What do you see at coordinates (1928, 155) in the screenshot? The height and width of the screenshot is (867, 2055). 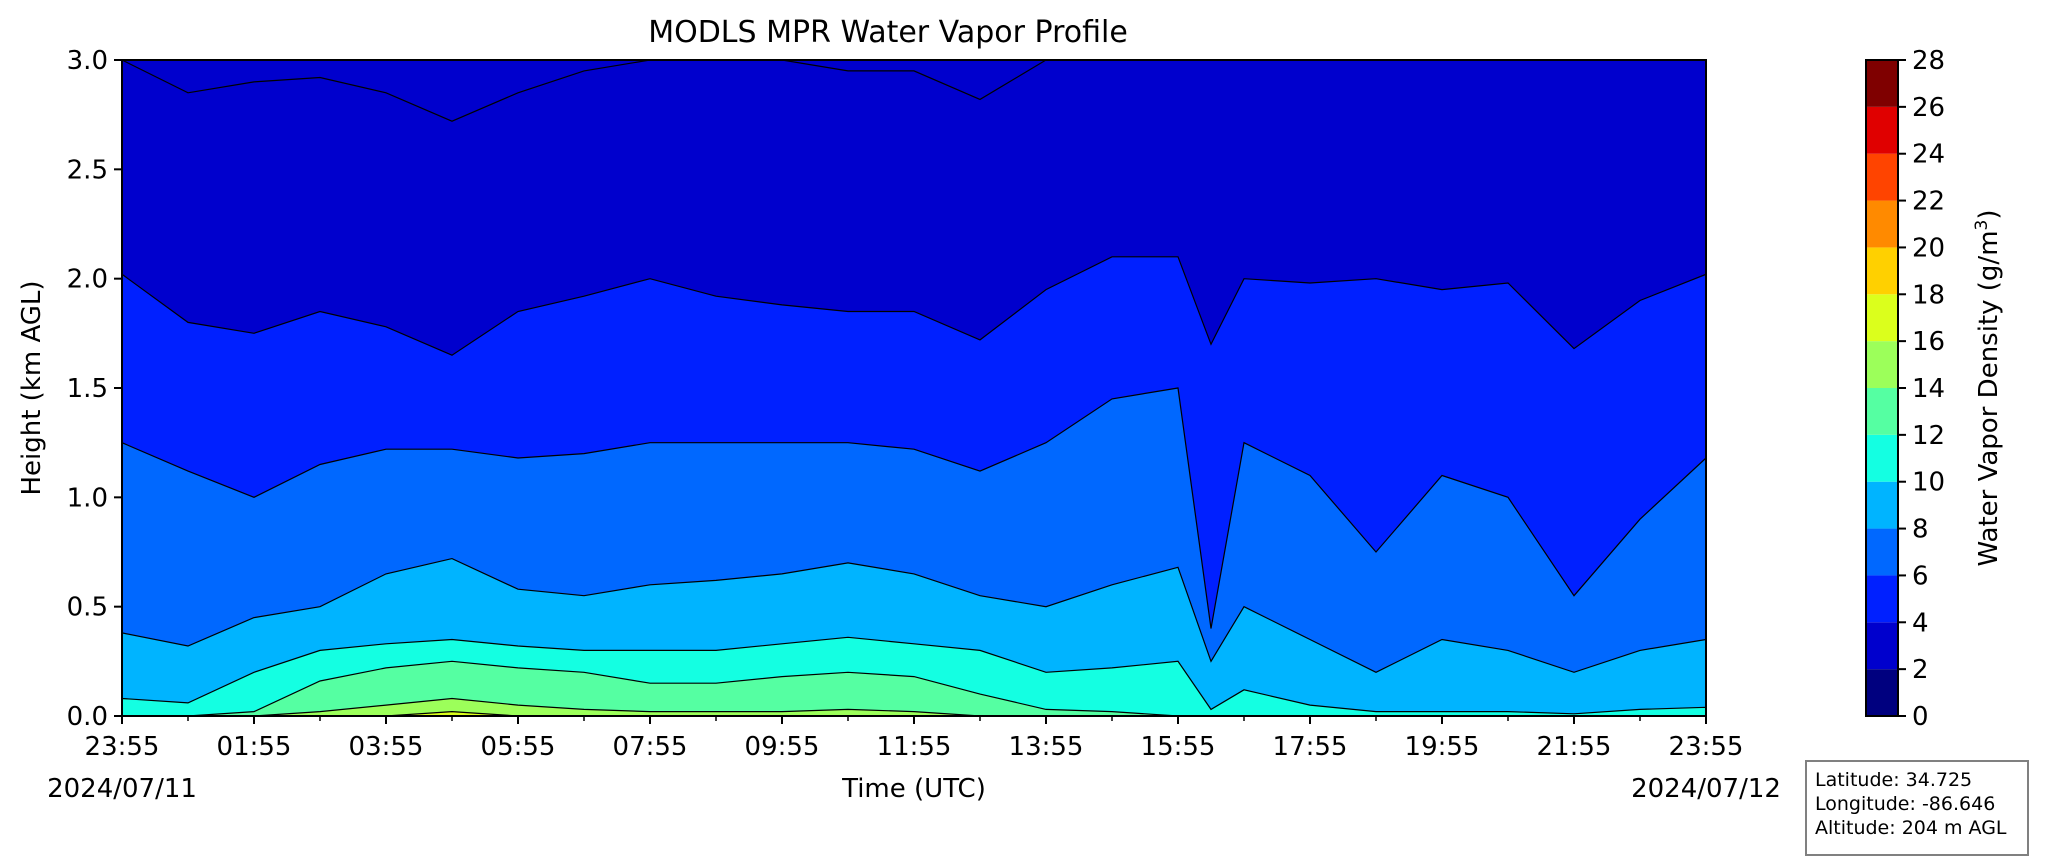 I see `colorbar-tick-label: 24` at bounding box center [1928, 155].